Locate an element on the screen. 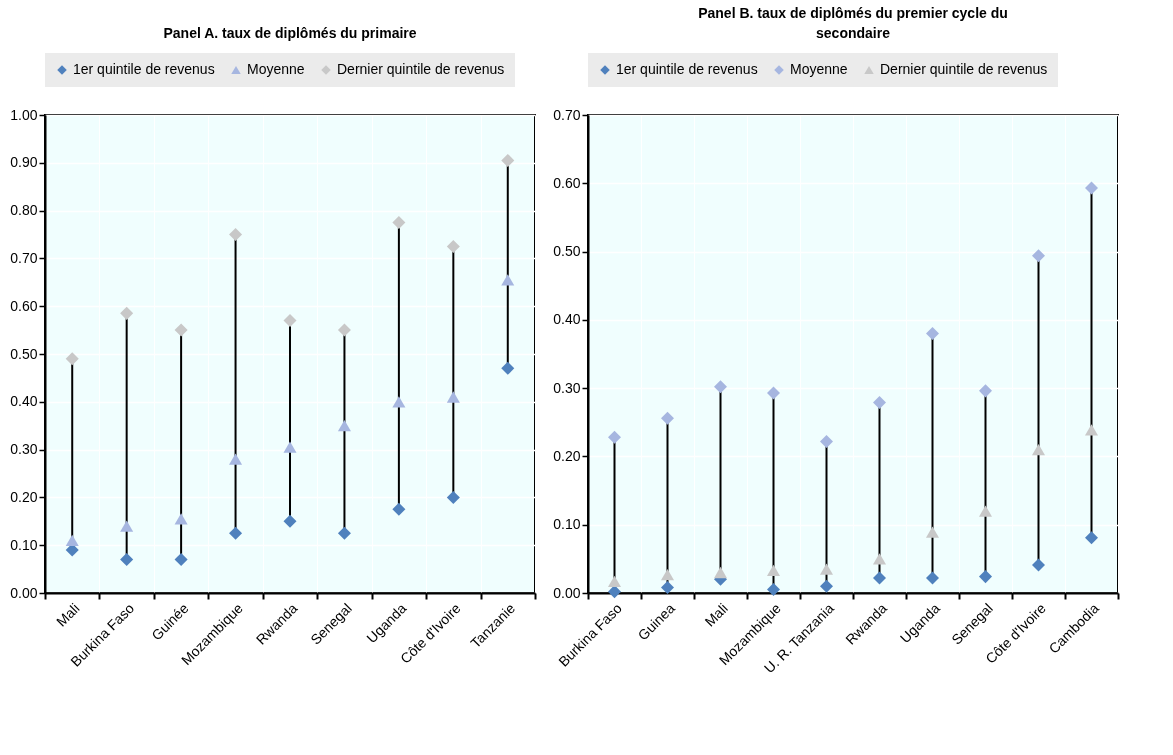  y-tick-label: 0.90 is located at coordinates (24, 162).